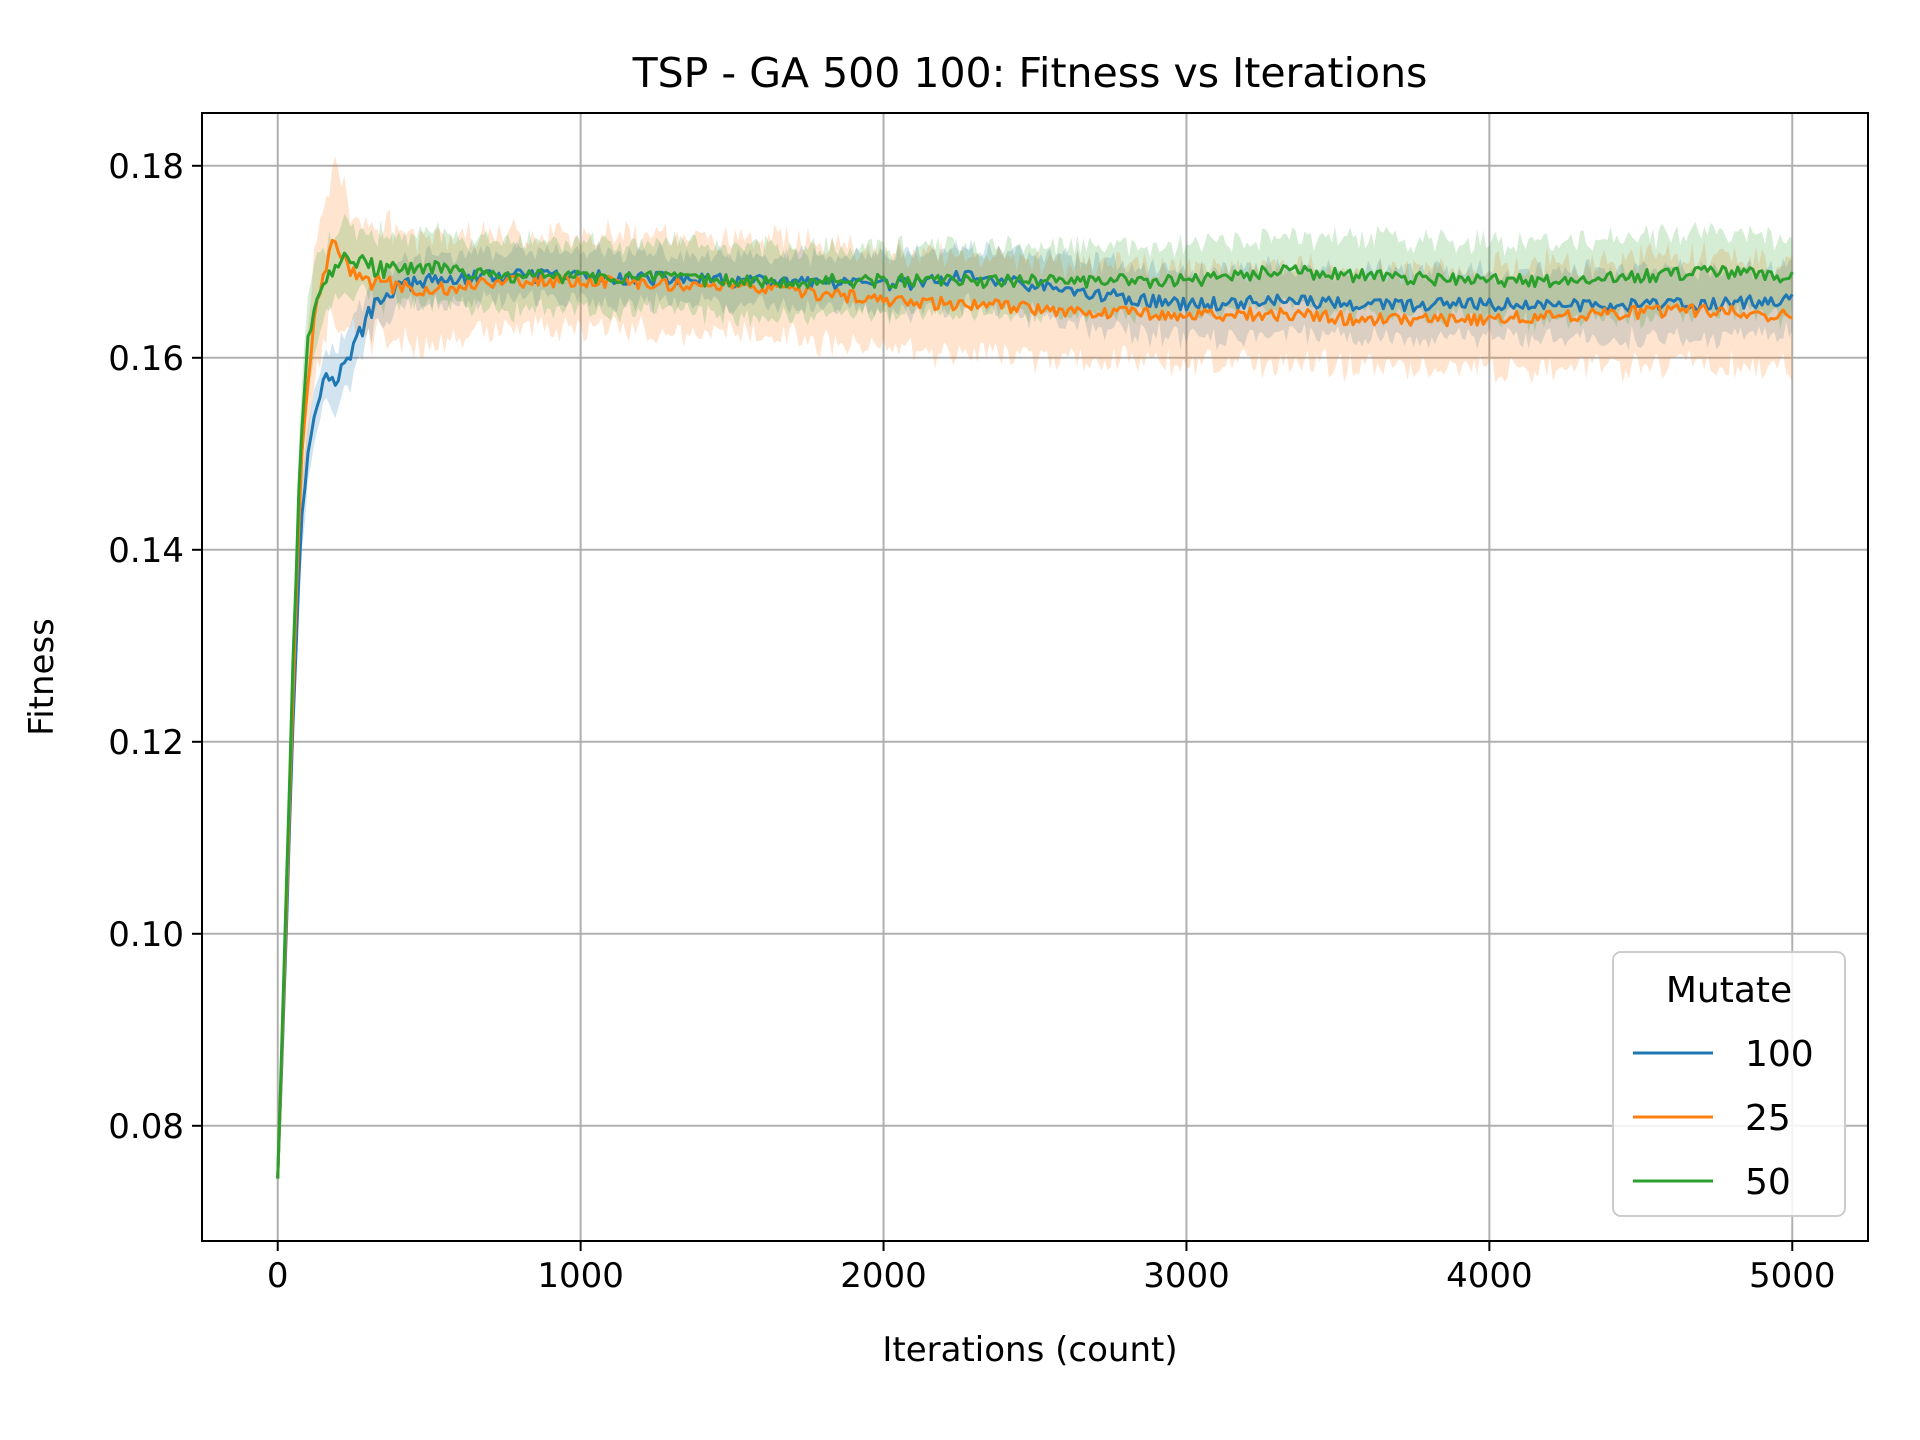  What do you see at coordinates (883, 1276) in the screenshot?
I see `x-tick-label: 2000` at bounding box center [883, 1276].